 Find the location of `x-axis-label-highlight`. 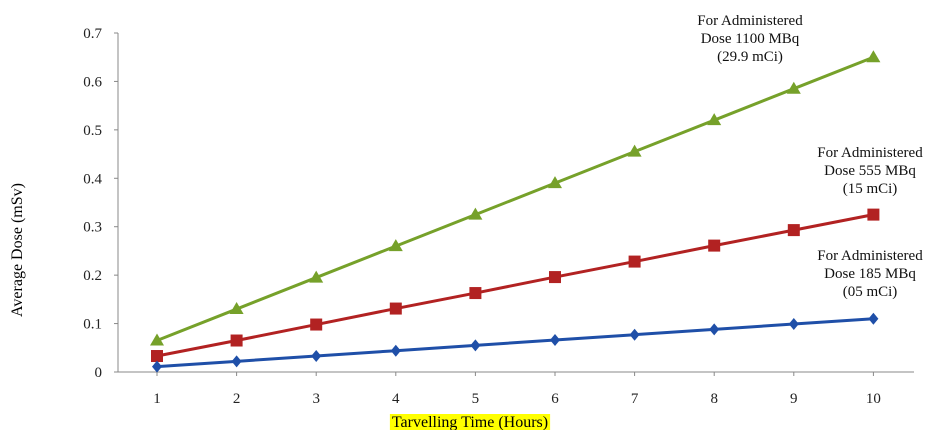

x-axis-label-highlight is located at coordinates (470, 422).